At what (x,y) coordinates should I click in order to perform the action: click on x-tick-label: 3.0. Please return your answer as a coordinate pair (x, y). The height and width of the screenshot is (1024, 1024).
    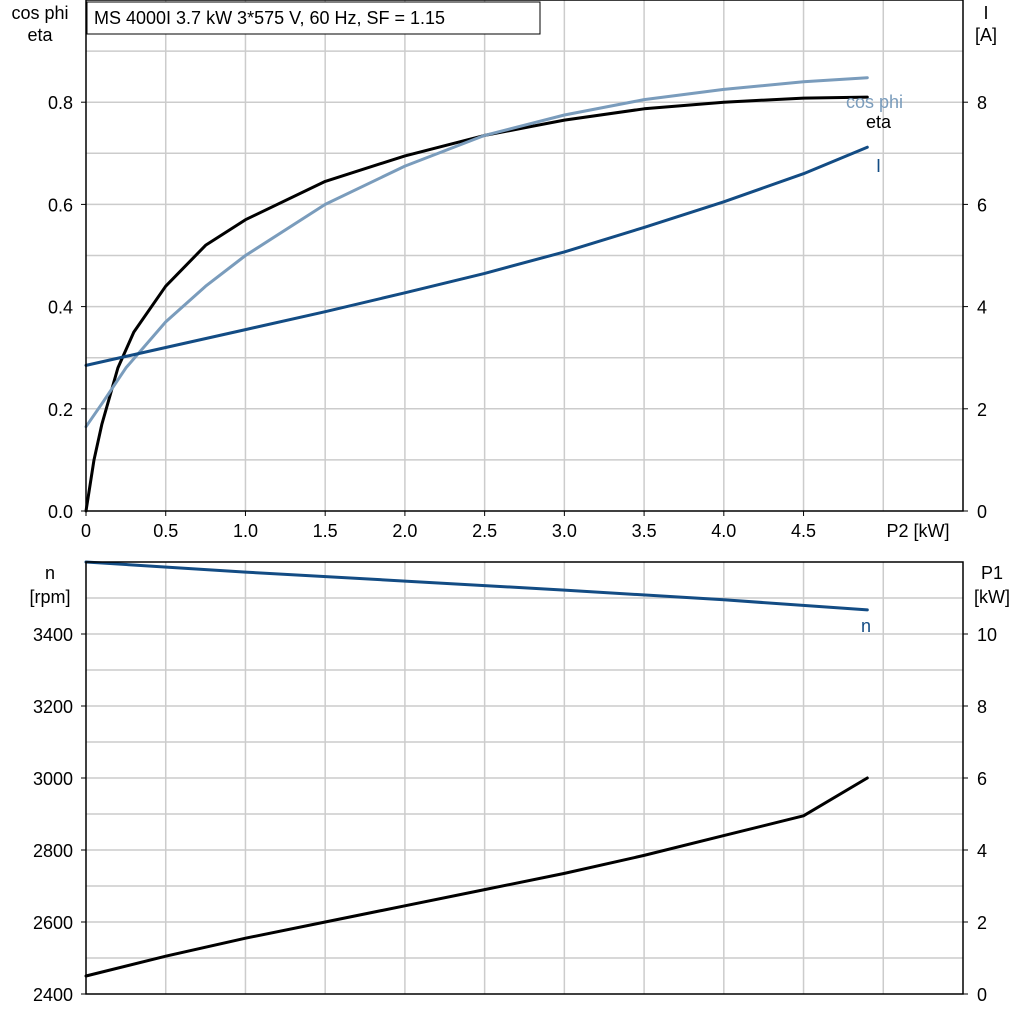
    Looking at the image, I should click on (564, 531).